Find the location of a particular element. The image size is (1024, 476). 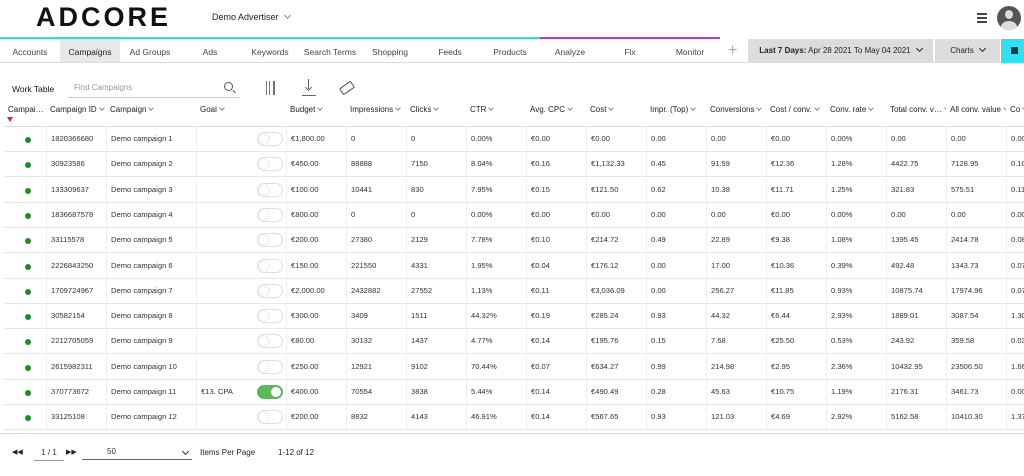

advertiser-select: Demo Advertiser is located at coordinates (251, 16).